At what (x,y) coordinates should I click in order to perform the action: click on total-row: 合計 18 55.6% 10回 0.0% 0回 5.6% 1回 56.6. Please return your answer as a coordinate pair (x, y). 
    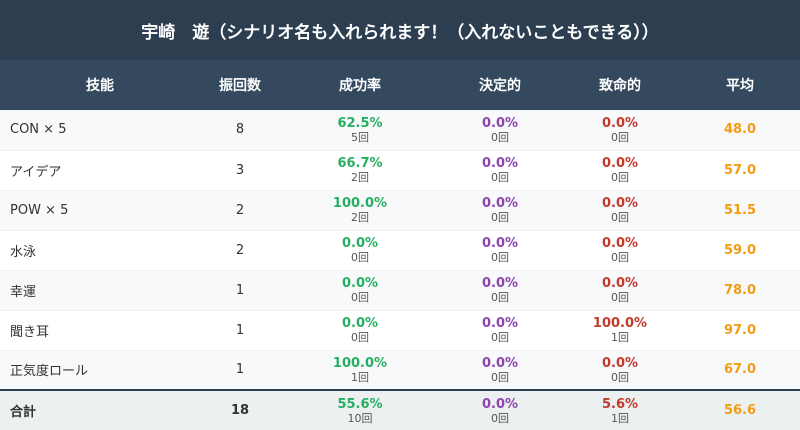
    Looking at the image, I should click on (400, 410).